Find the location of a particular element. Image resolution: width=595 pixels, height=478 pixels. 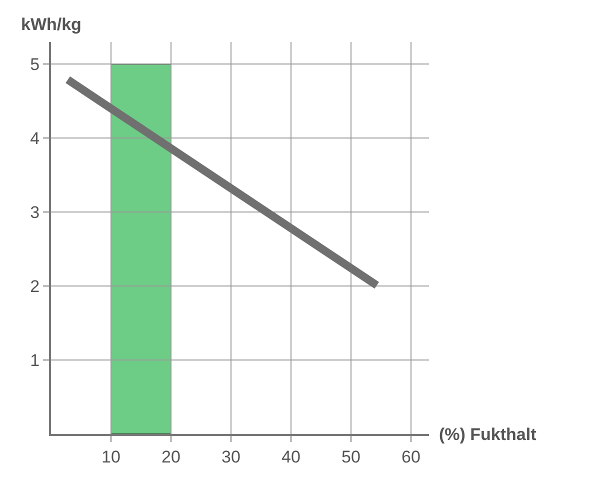

x-tick-label: 20 is located at coordinates (171, 456).